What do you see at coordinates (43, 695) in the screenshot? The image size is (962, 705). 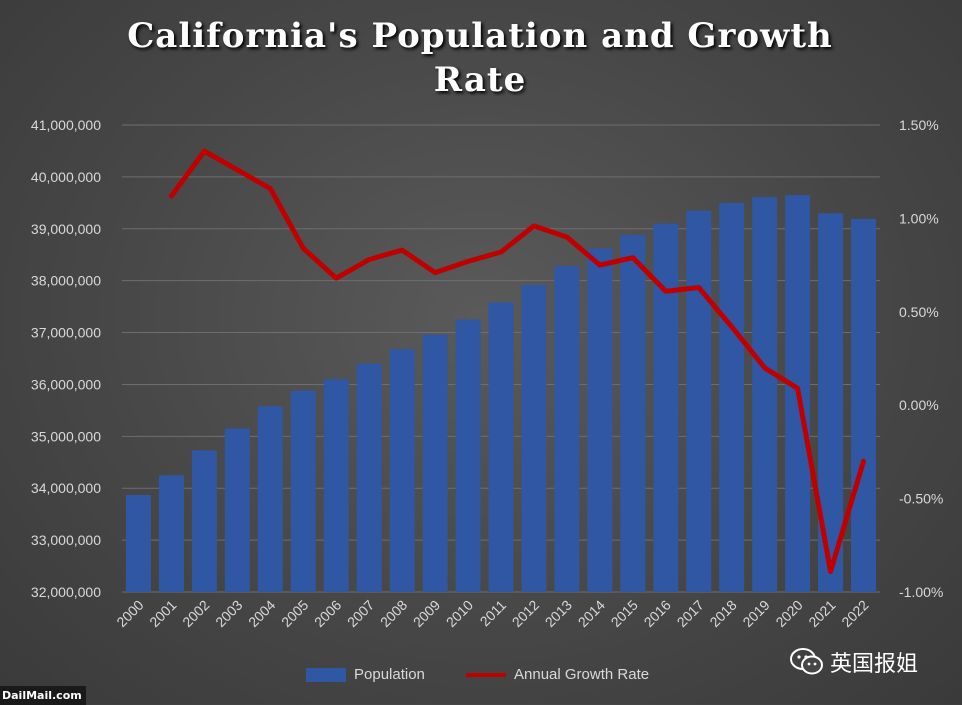 I see `credit-label: DailMail.com` at bounding box center [43, 695].